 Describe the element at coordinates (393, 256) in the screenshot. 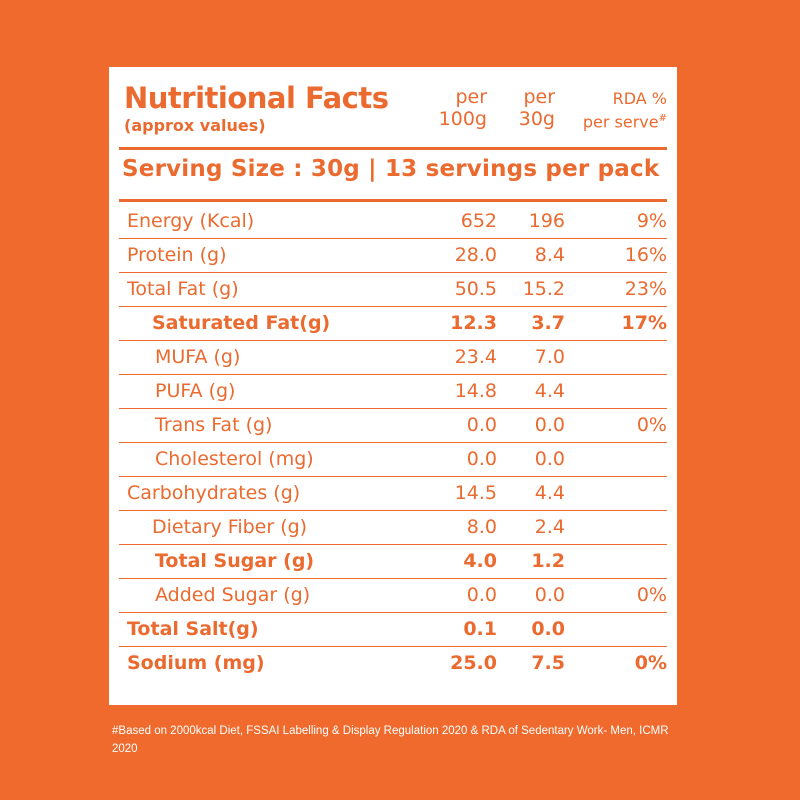

I see `table-row: Protein (g) 28.0 8.4 16%` at that location.